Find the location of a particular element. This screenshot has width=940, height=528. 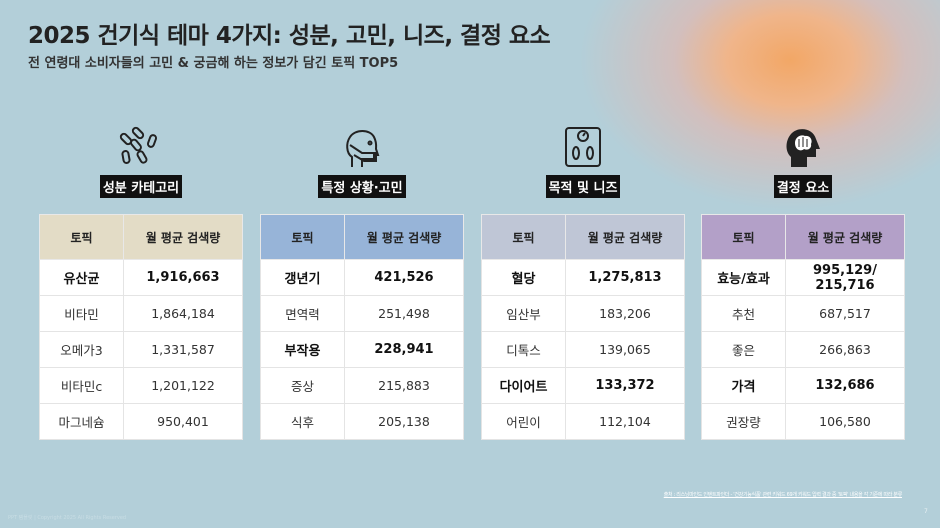

topic-cell: 비타민 is located at coordinates (81, 313).